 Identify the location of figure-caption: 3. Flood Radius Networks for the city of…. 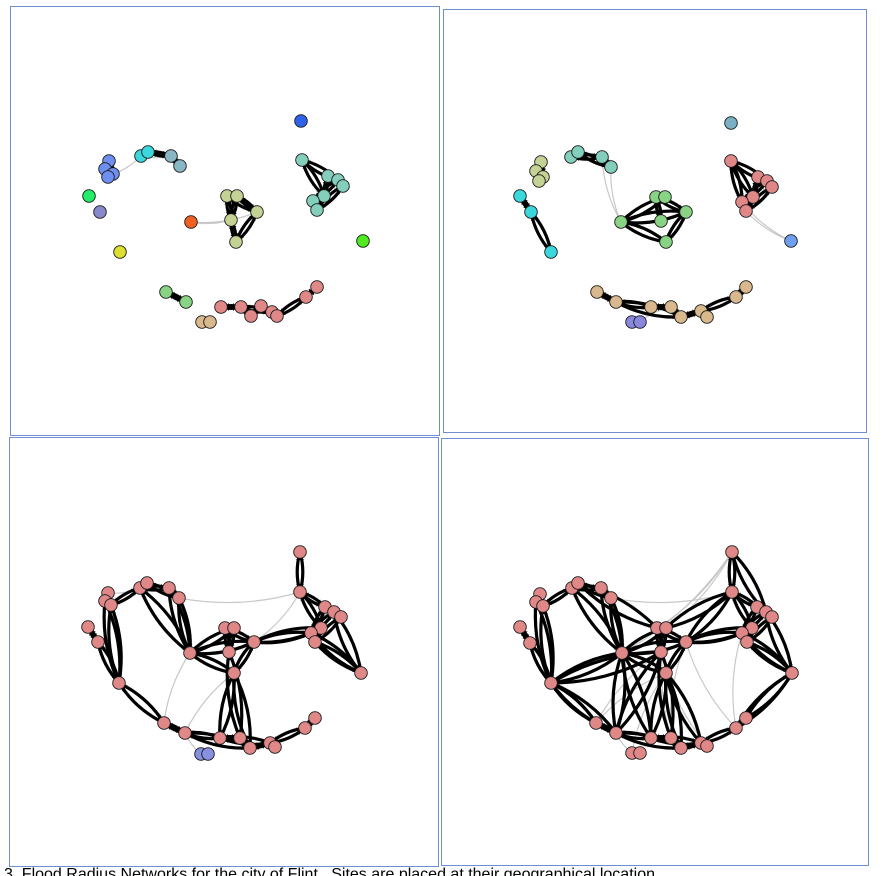
(329, 871).